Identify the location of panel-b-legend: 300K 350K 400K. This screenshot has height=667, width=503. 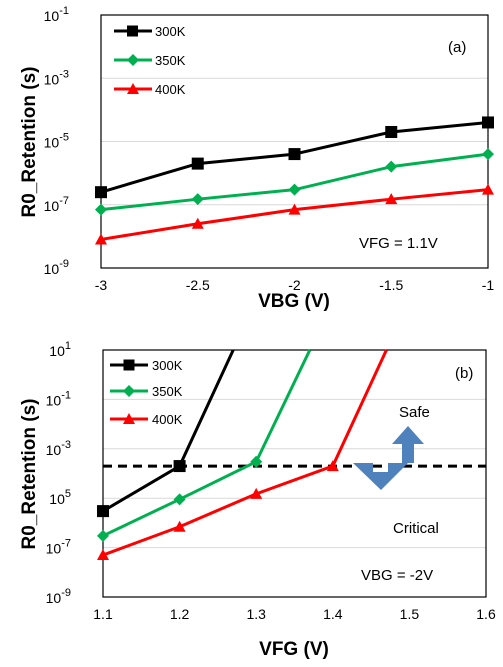
(146, 392).